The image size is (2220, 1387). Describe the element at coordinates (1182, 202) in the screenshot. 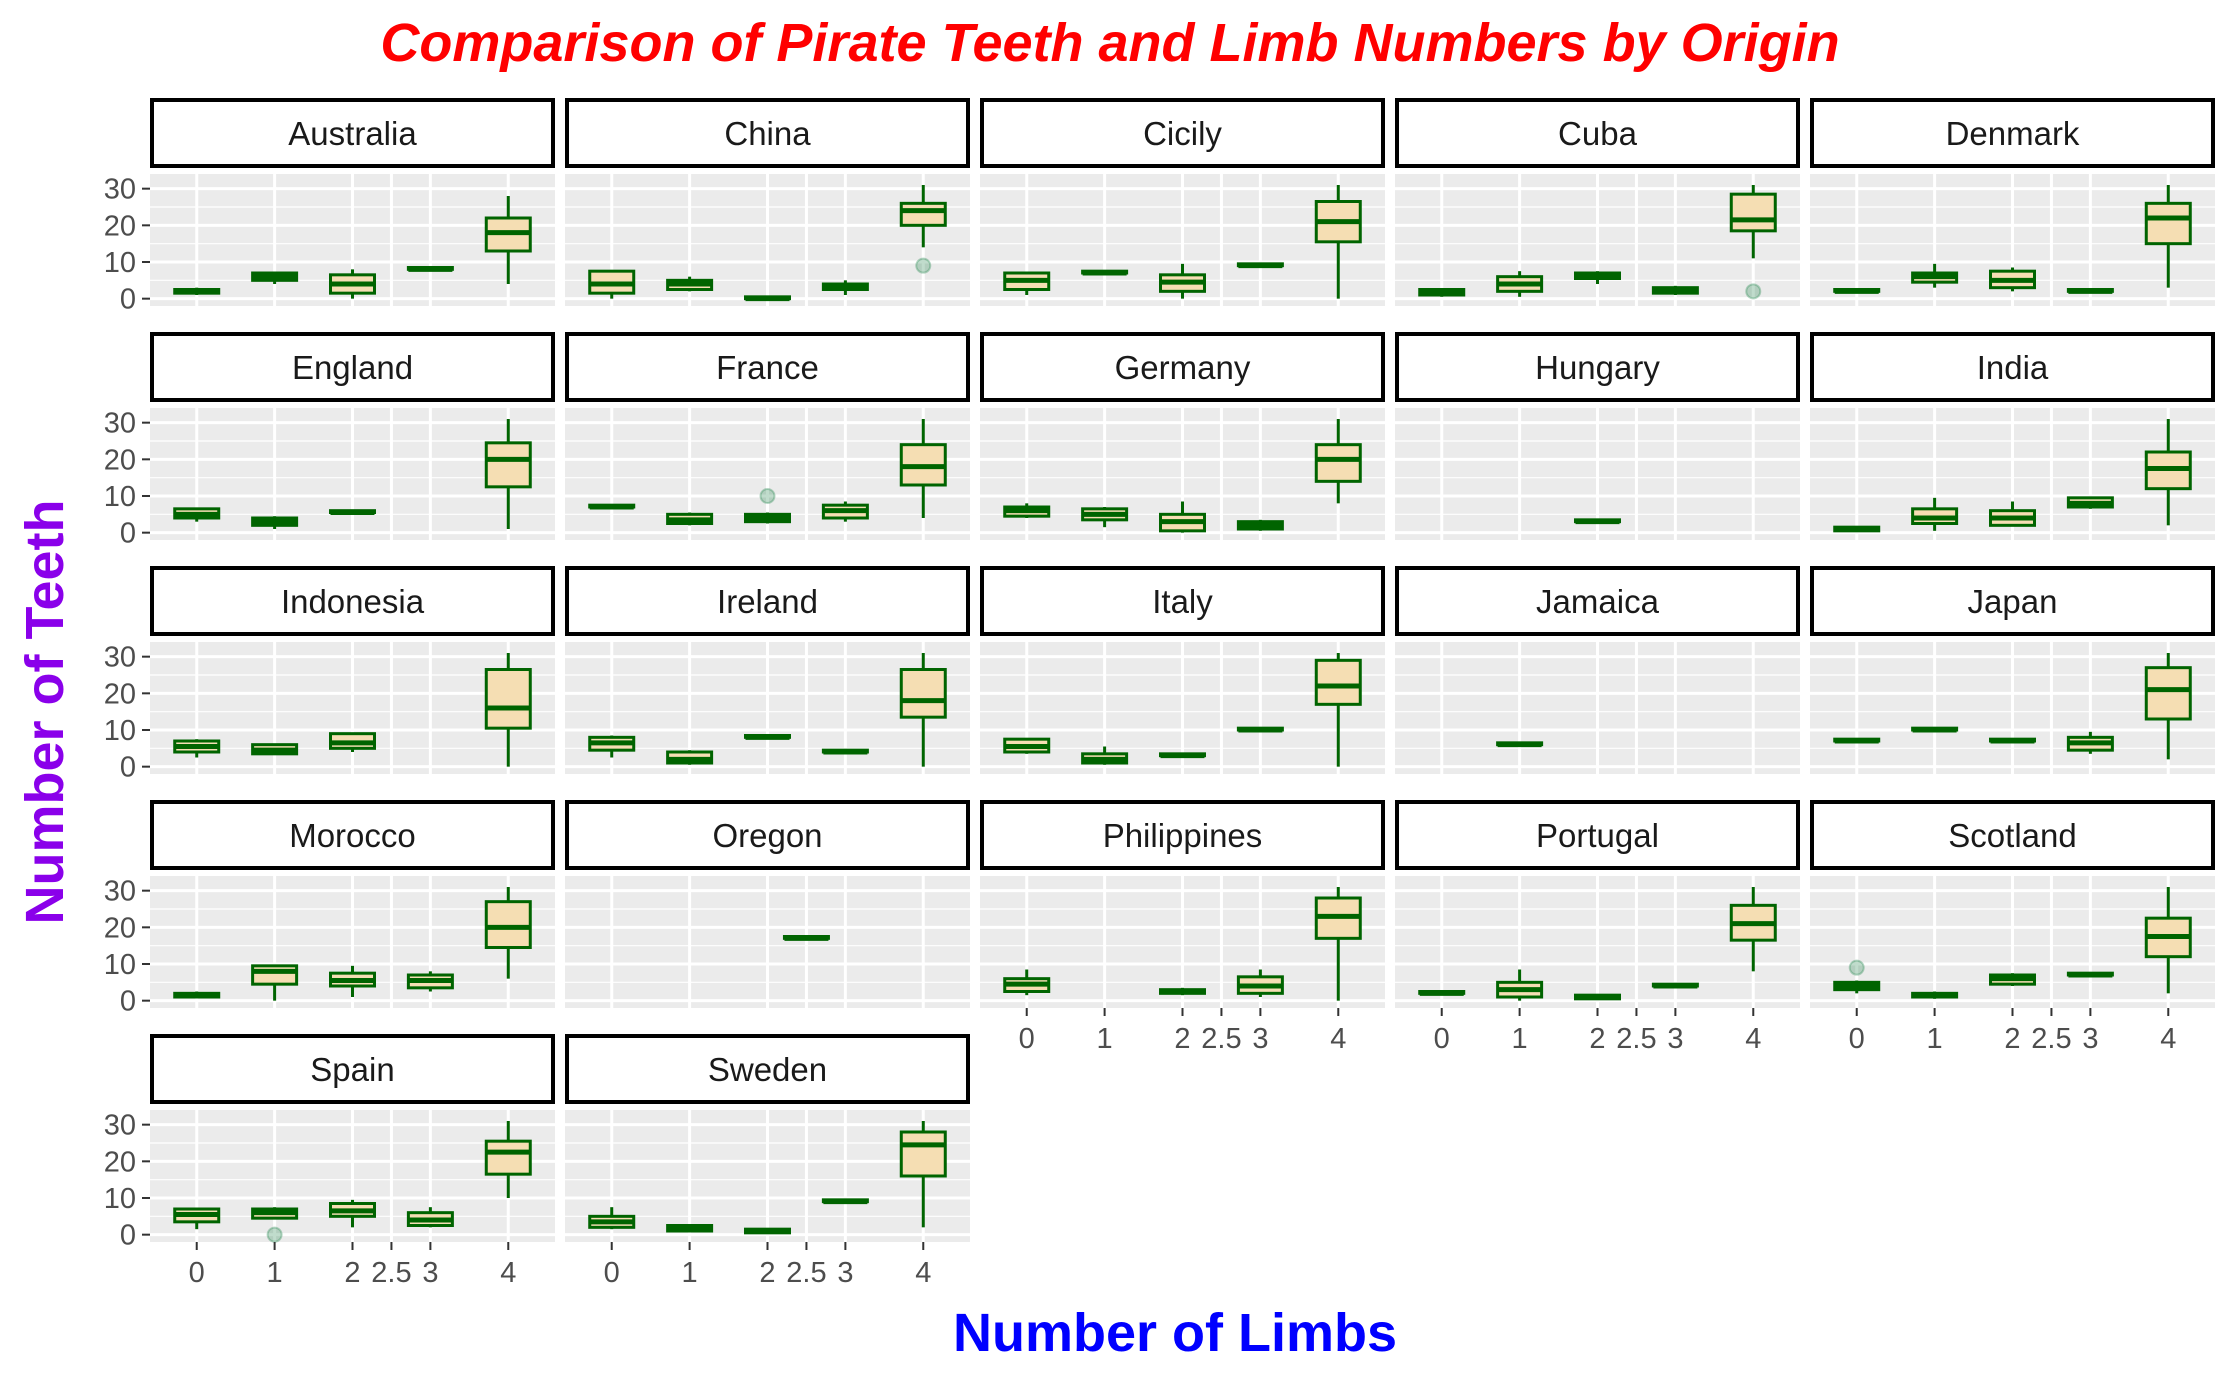

I see `facet-panel: Cicily` at that location.